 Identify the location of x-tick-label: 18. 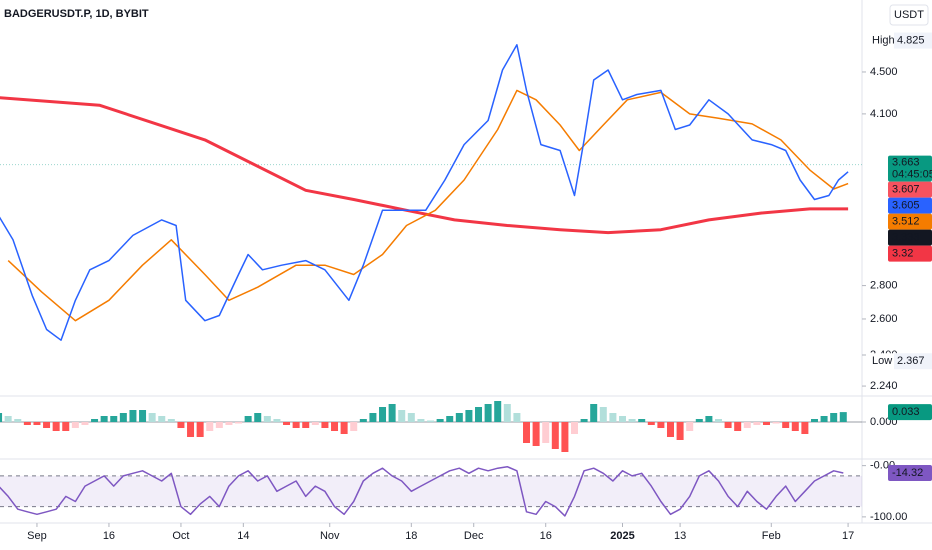
(411, 536).